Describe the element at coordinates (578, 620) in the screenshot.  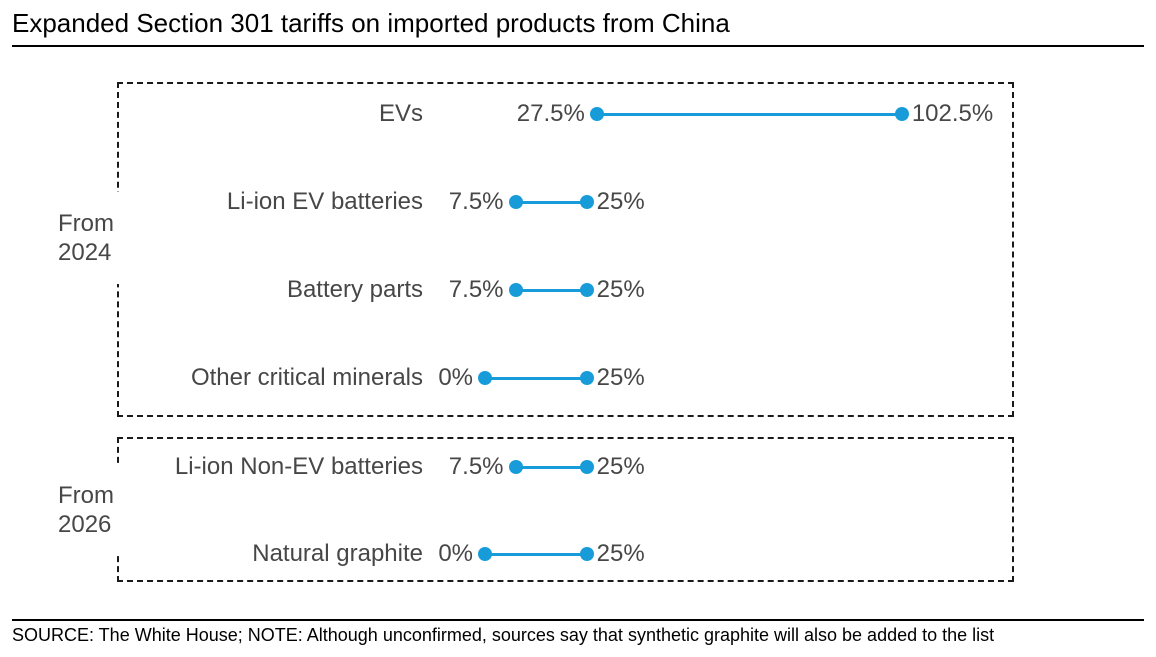
I see `footer-divider` at that location.